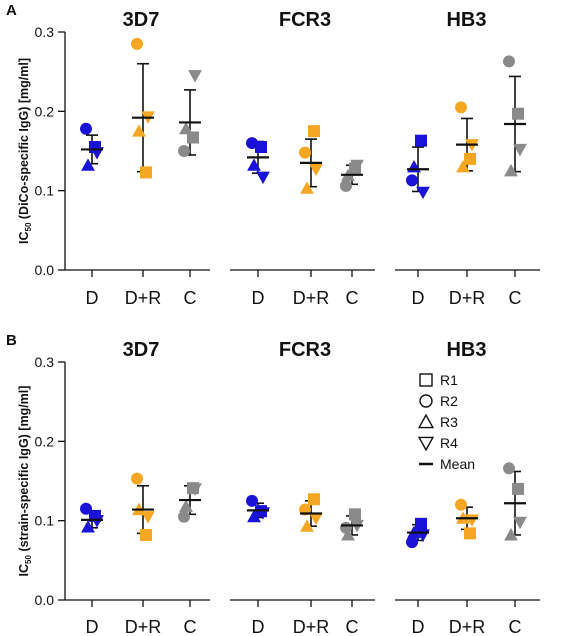 This screenshot has height=636, width=561. I want to click on legend-label: R1, so click(449, 380).